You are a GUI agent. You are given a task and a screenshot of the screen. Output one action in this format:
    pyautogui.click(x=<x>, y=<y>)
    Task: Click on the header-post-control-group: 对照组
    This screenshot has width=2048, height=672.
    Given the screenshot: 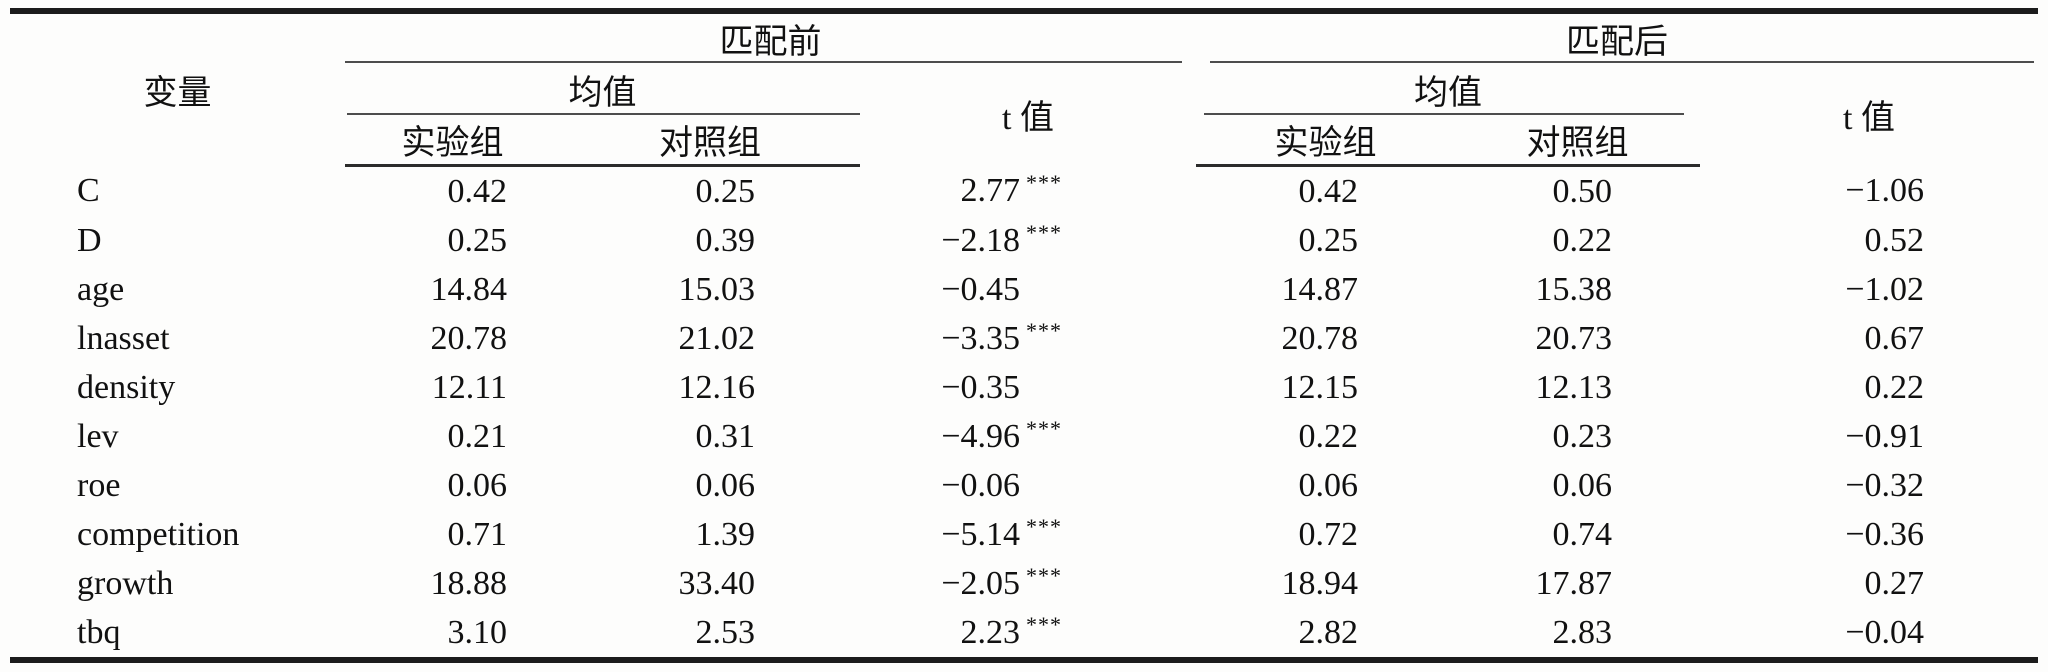 What is the action you would take?
    pyautogui.click(x=1577, y=141)
    